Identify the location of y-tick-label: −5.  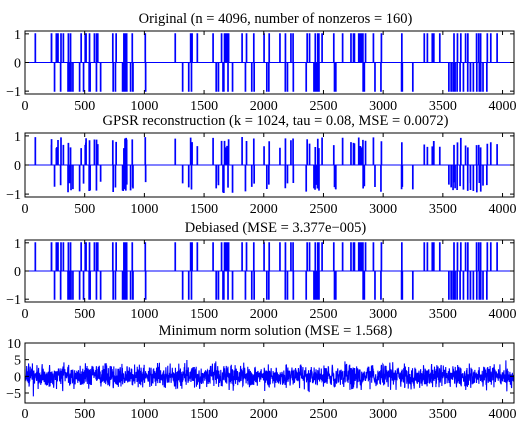
(13, 394).